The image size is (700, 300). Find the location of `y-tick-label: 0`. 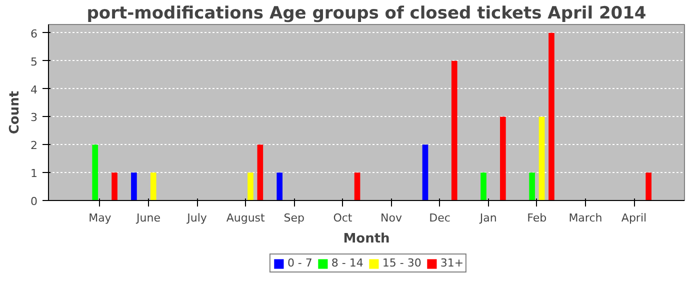

y-tick-label: 0 is located at coordinates (34, 201).